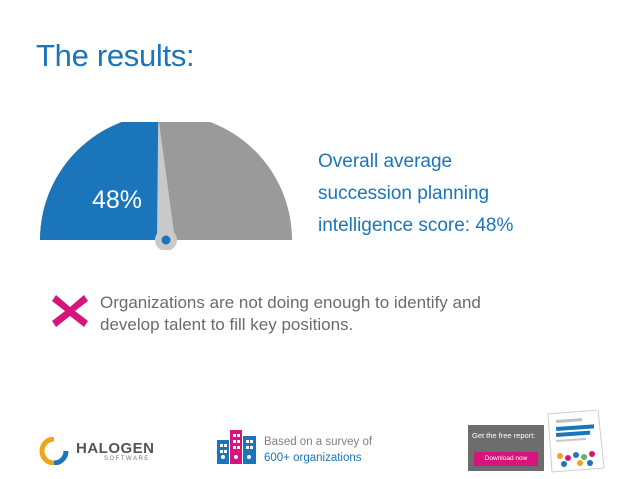  What do you see at coordinates (166, 240) in the screenshot?
I see `gauge-hub-dot` at bounding box center [166, 240].